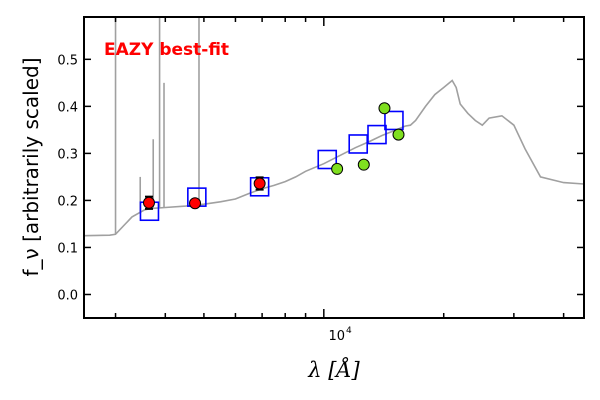  What do you see at coordinates (333, 369) in the screenshot?
I see `x-axis-label: λ [Å]` at bounding box center [333, 369].